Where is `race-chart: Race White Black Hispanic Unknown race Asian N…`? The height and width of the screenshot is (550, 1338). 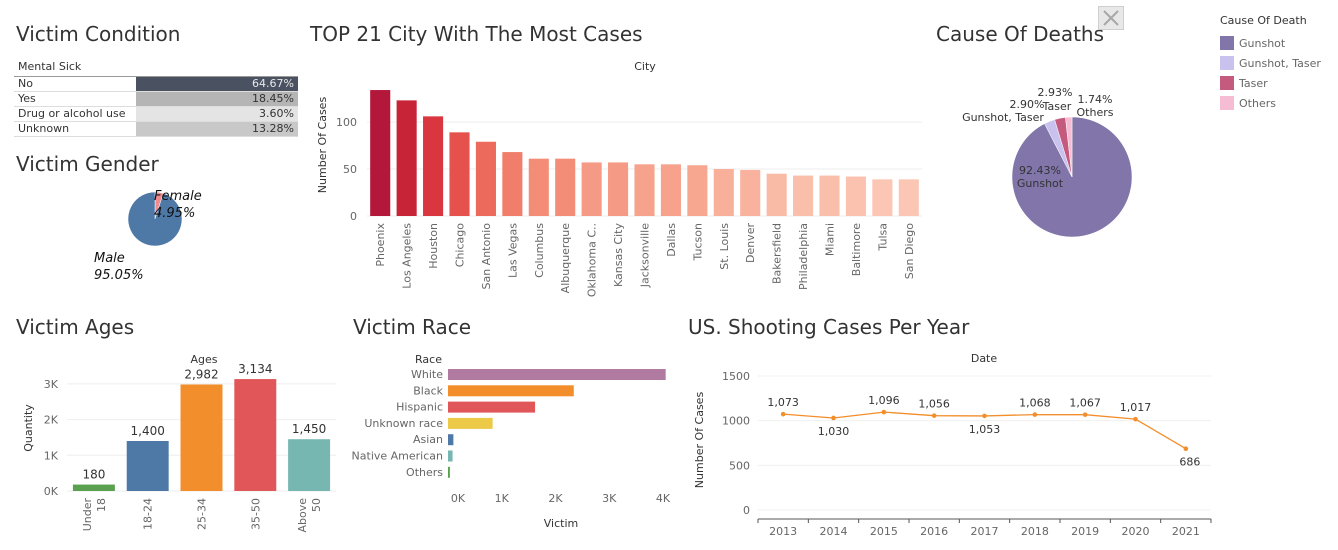 race-chart: Race White Black Hispanic Unknown race Asian N… is located at coordinates (511, 441).